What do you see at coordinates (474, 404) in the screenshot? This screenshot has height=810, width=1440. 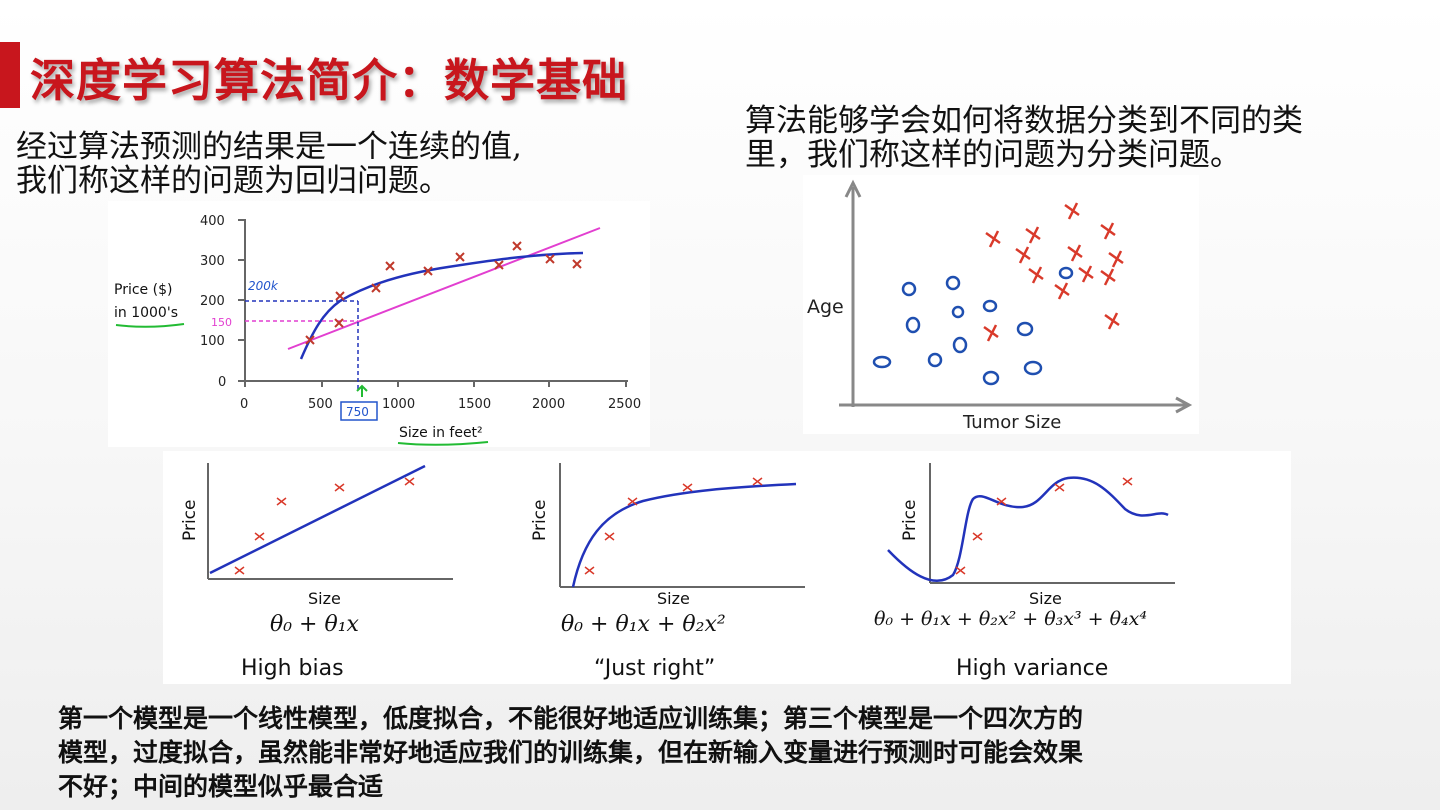 I see `x-tick-1500: 1500` at bounding box center [474, 404].